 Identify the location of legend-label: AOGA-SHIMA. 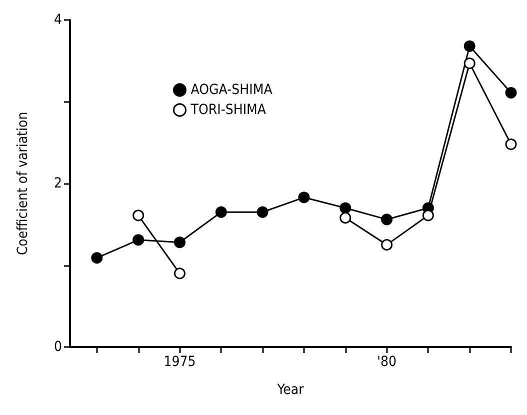
(231, 90).